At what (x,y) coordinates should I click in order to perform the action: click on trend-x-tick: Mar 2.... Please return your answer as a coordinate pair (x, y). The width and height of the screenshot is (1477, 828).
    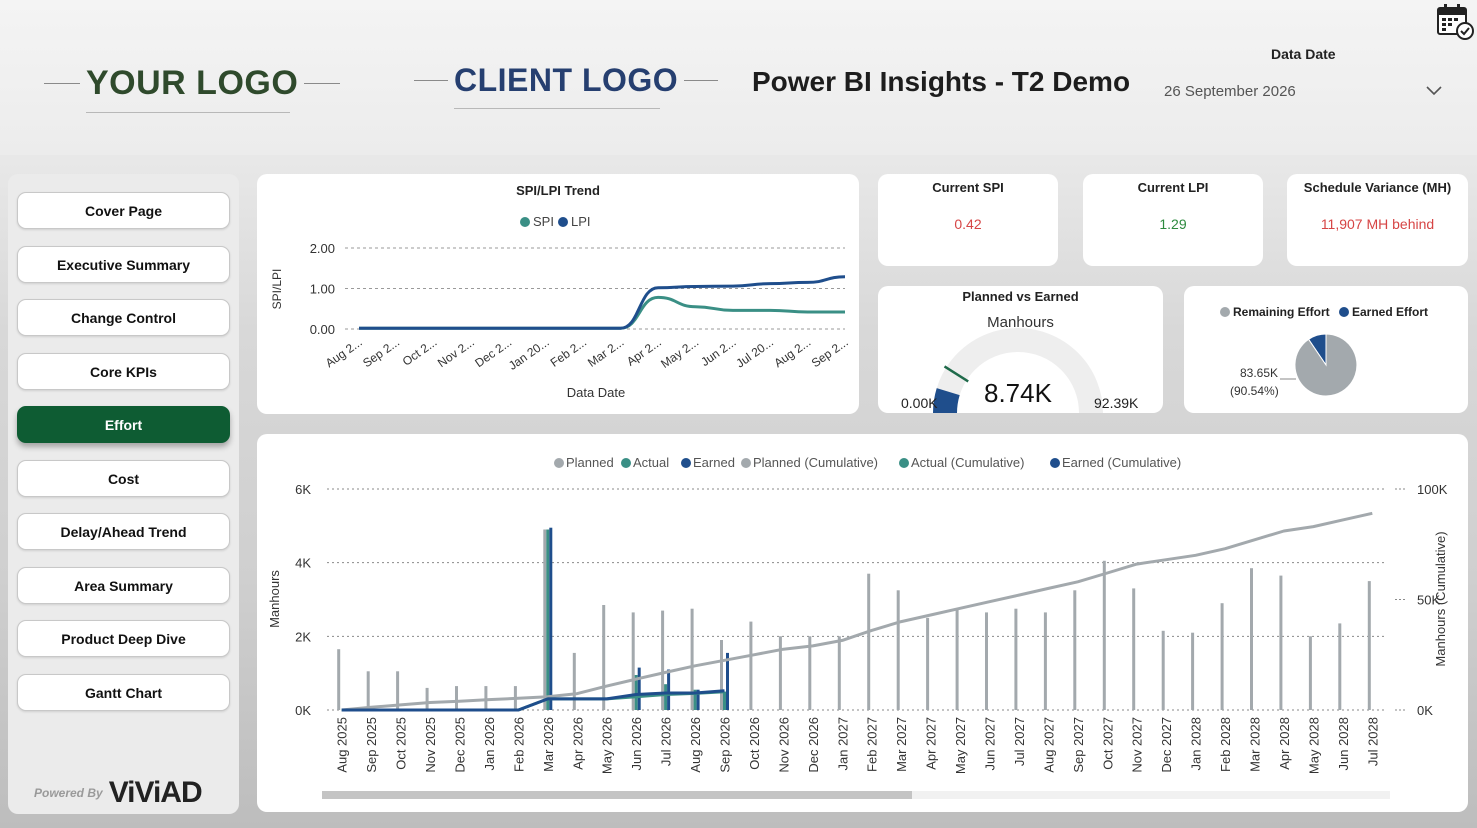
    Looking at the image, I should click on (605, 352).